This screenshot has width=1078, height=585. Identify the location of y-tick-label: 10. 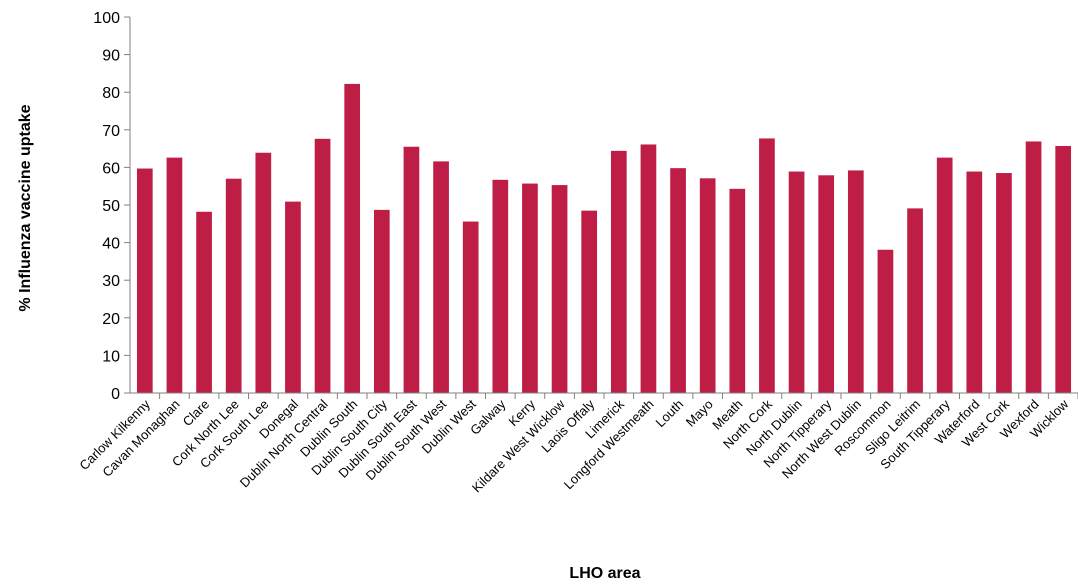
(111, 356).